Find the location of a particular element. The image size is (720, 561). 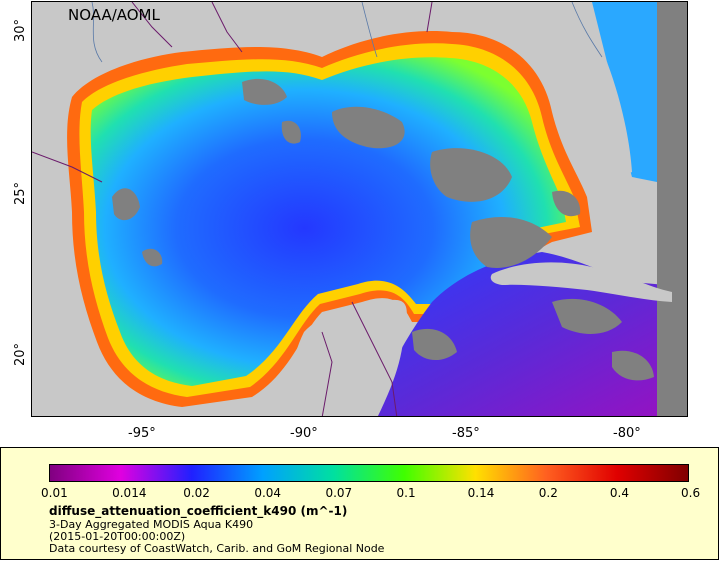

colorbar-tick-label: 0.04 is located at coordinates (268, 493).